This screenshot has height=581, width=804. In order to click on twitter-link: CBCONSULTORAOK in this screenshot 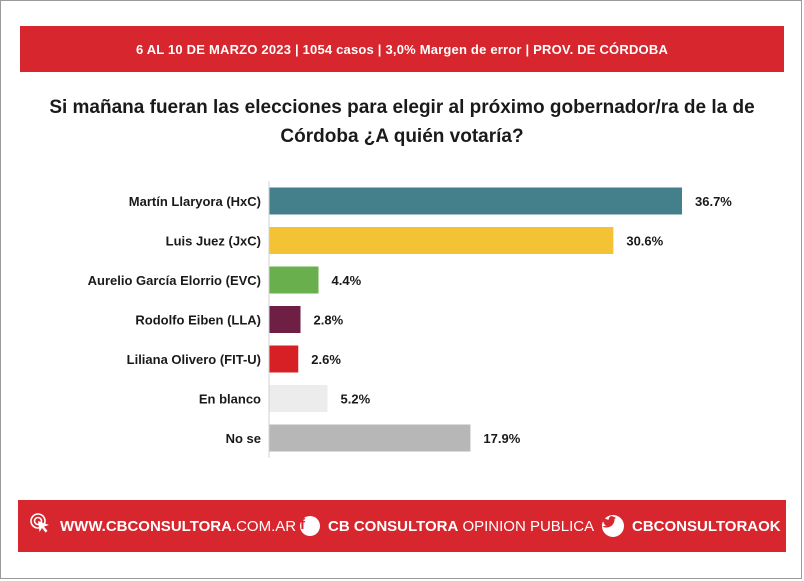, I will do `click(691, 526)`.